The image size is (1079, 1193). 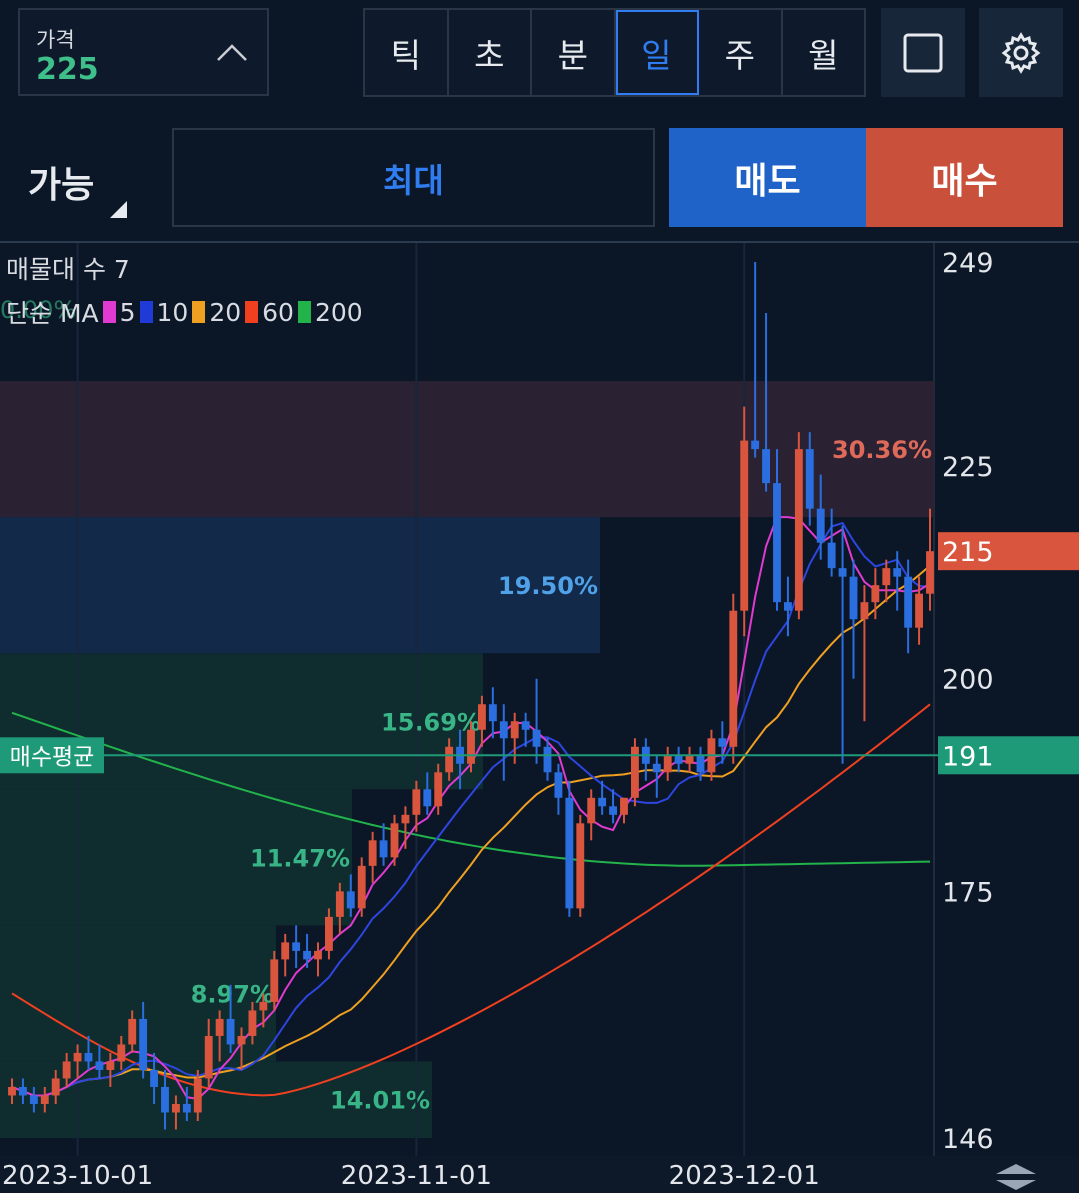 I want to click on ma-legend: 단순 MA 5 10 20 60 200, so click(x=184, y=312).